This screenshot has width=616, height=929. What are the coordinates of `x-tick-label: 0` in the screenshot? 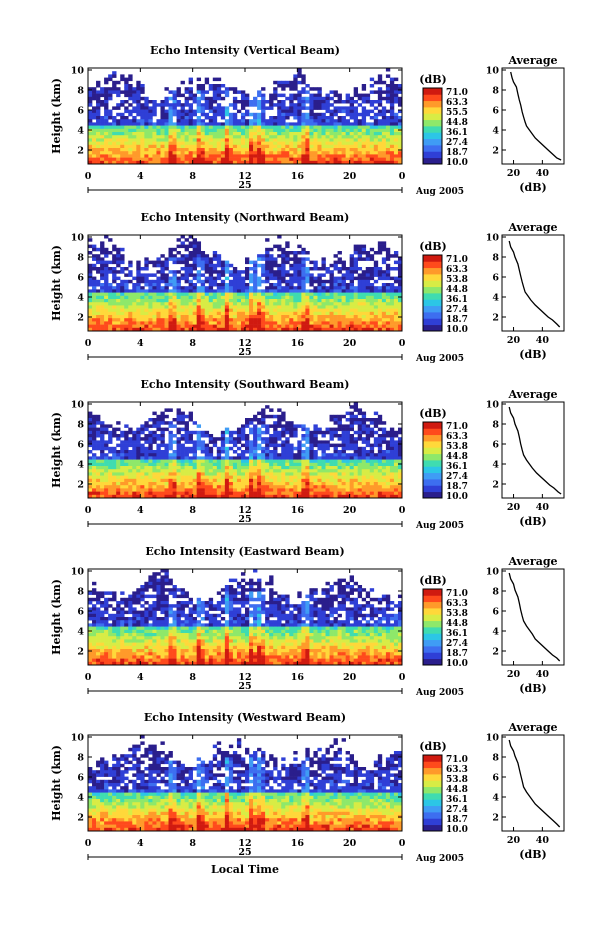 It's located at (88, 343).